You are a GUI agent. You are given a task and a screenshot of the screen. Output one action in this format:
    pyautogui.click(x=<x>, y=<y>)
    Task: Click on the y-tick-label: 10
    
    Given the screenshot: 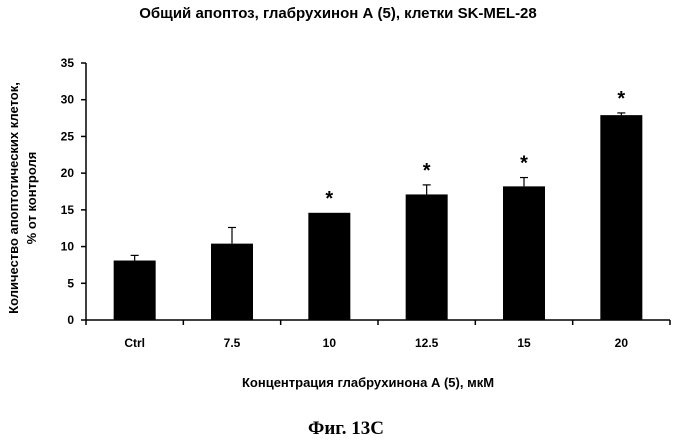 What is the action you would take?
    pyautogui.click(x=68, y=247)
    